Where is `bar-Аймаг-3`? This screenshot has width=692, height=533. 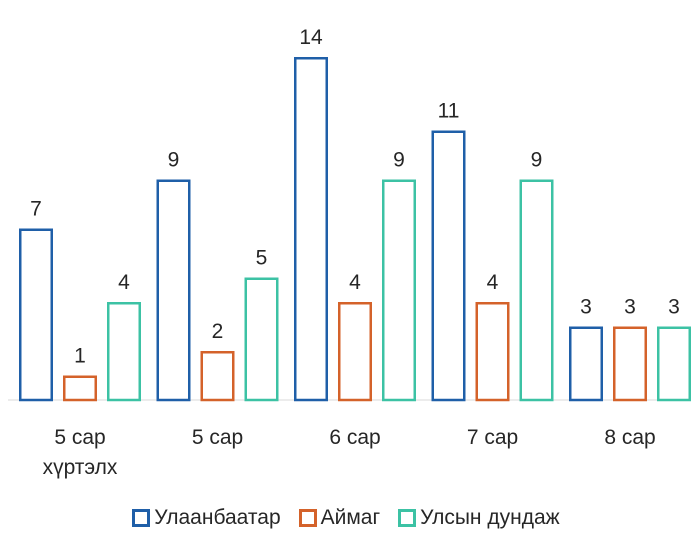 bar-Аймаг-3 is located at coordinates (492, 352).